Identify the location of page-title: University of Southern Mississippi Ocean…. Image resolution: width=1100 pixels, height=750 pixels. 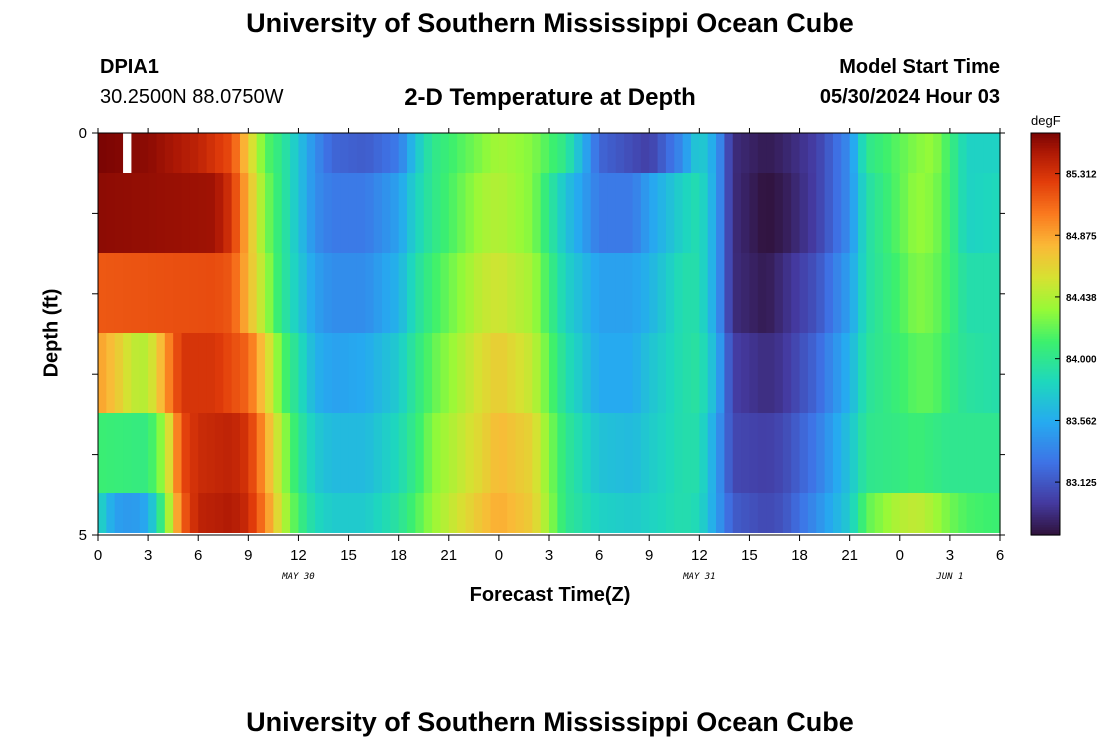
(550, 23).